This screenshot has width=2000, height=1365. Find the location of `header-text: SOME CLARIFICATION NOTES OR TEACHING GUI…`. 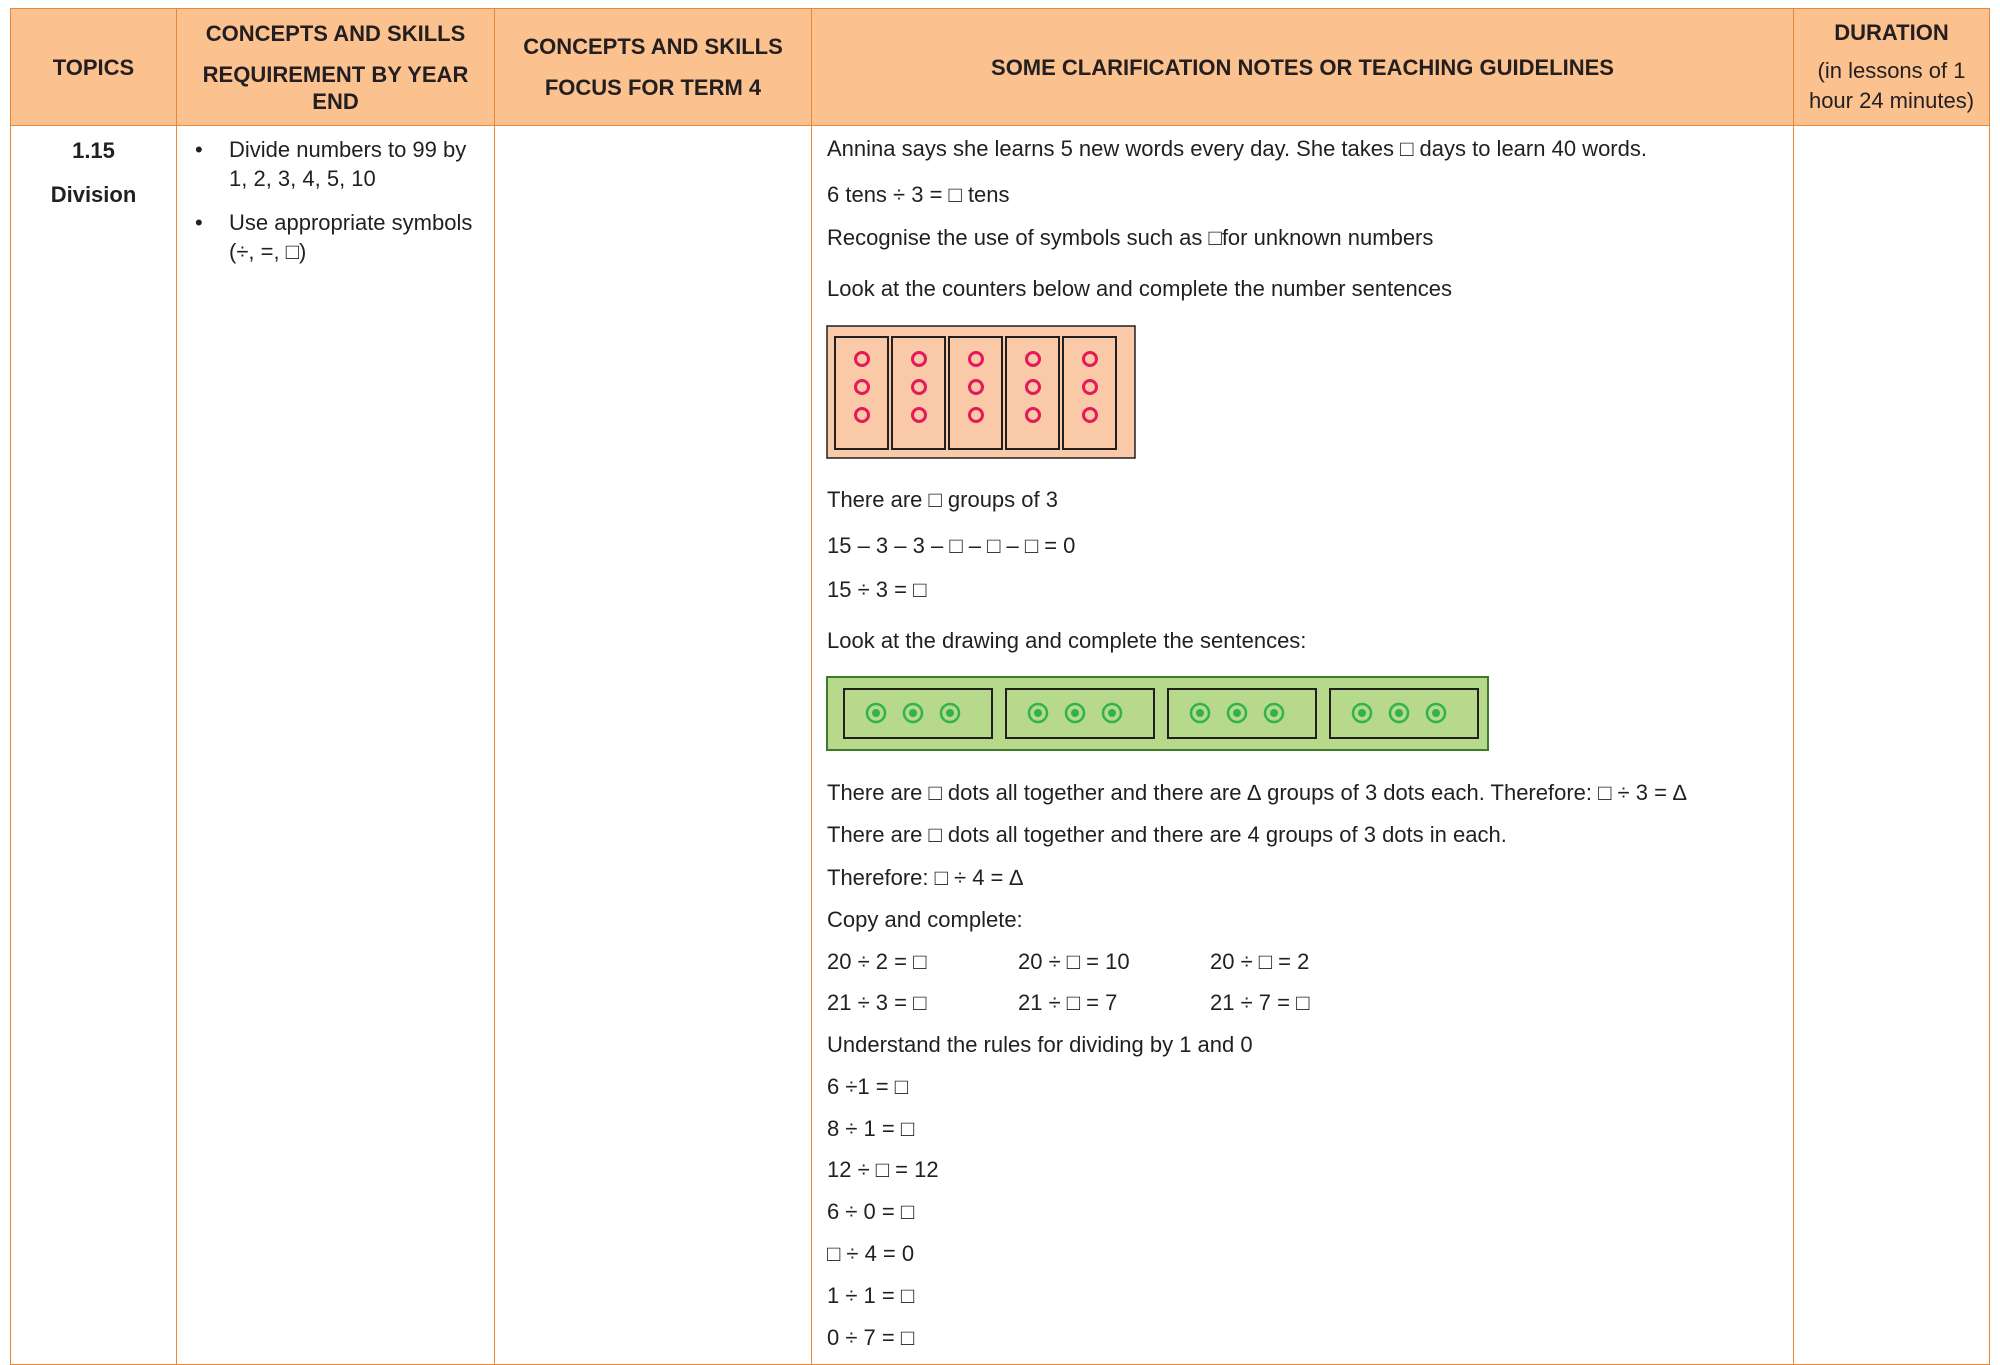

header-text: SOME CLARIFICATION NOTES OR TEACHING GUI… is located at coordinates (1302, 67).